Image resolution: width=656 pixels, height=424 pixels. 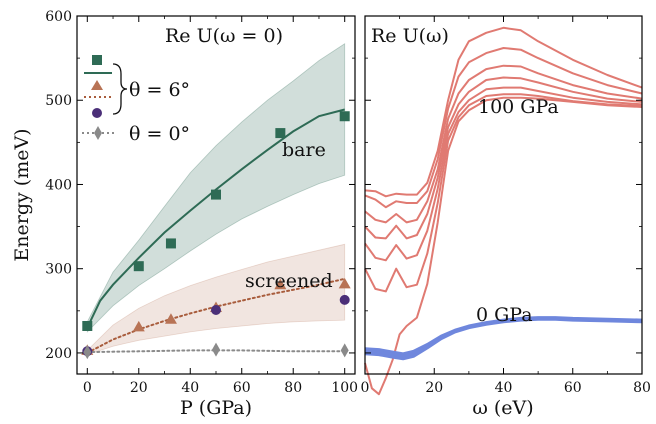 What do you see at coordinates (58, 354) in the screenshot?
I see `left-ytick-label-200: 200` at bounding box center [58, 354].